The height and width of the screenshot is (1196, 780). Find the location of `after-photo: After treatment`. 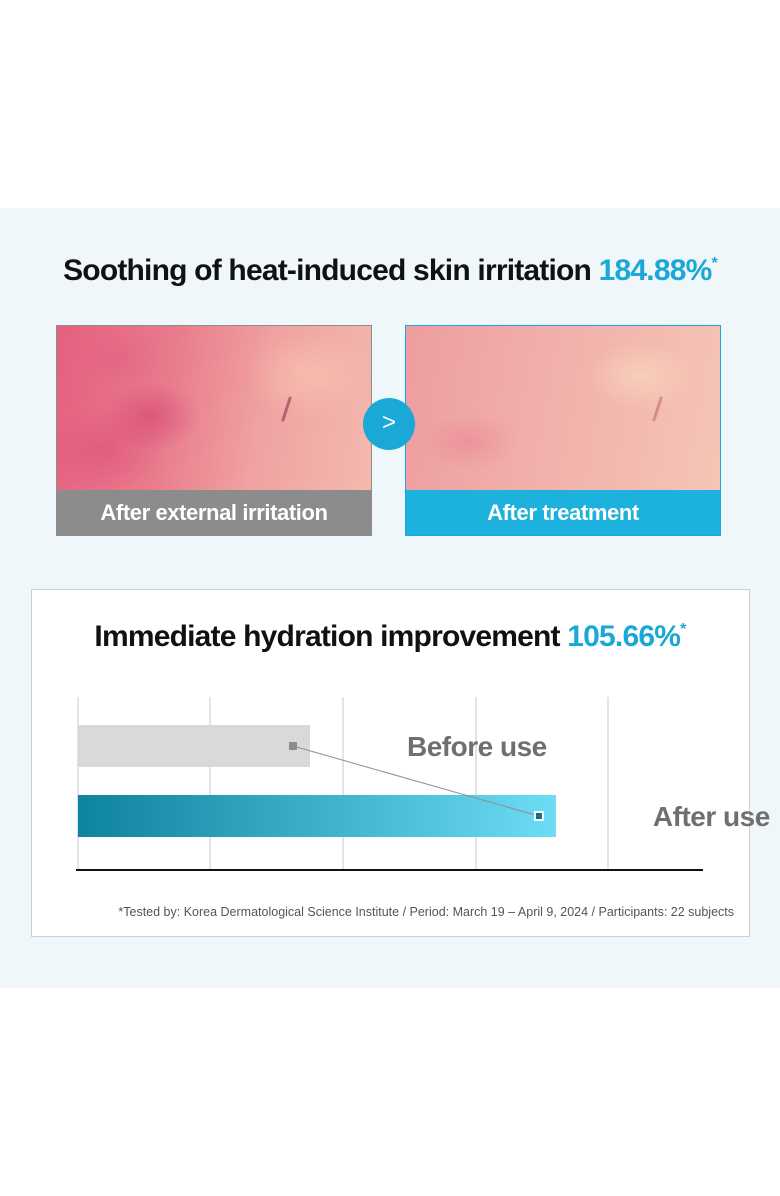

after-photo: After treatment is located at coordinates (563, 430).